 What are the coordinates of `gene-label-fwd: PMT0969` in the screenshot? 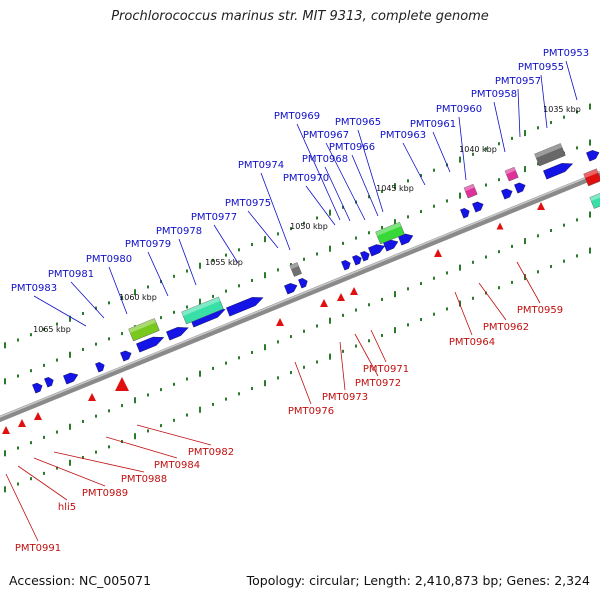 It's located at (297, 116).